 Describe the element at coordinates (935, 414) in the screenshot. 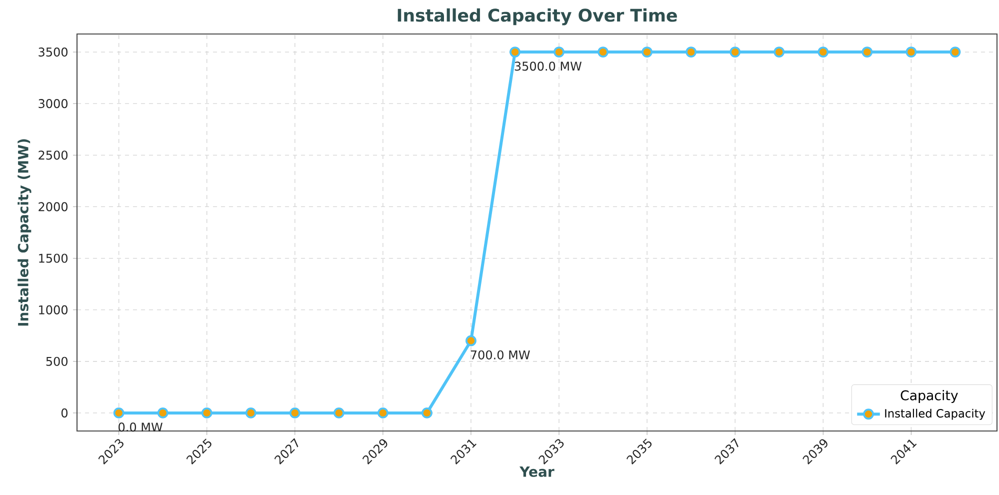

I see `legend-label: Installed Capacity` at that location.